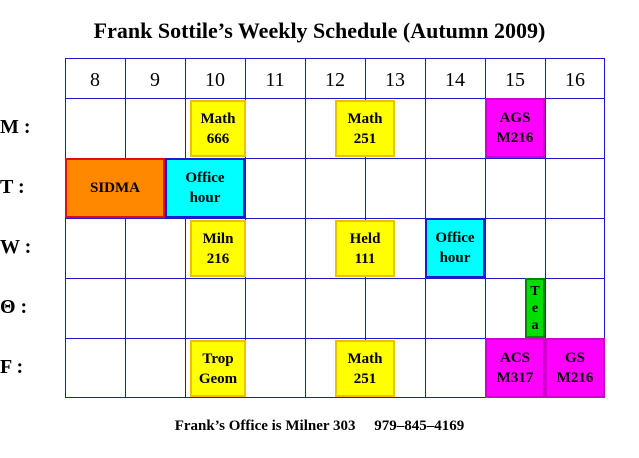 The height and width of the screenshot is (458, 639). Describe the element at coordinates (365, 128) in the screenshot. I see `event-math-251-monday: Math 251` at that location.